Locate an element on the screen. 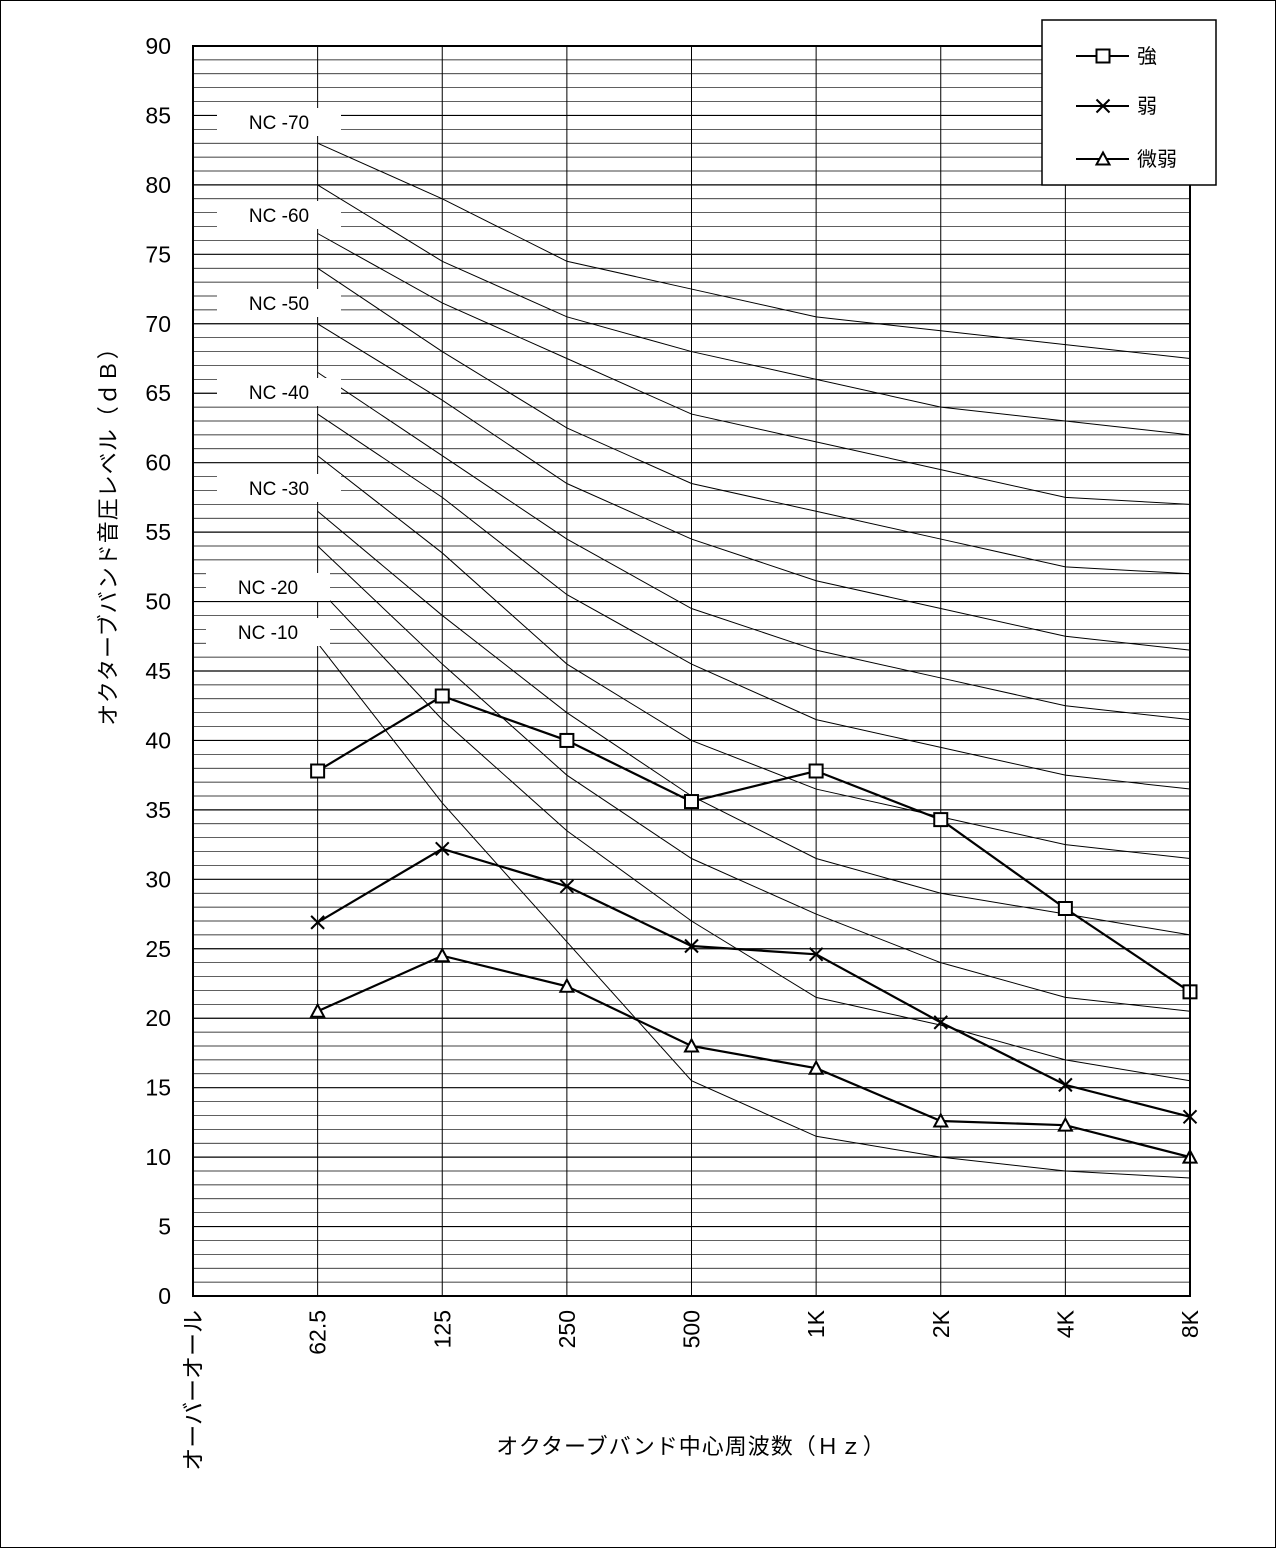 Image resolution: width=1276 pixels, height=1548 pixels. y-tick-label: 40 is located at coordinates (158, 740).